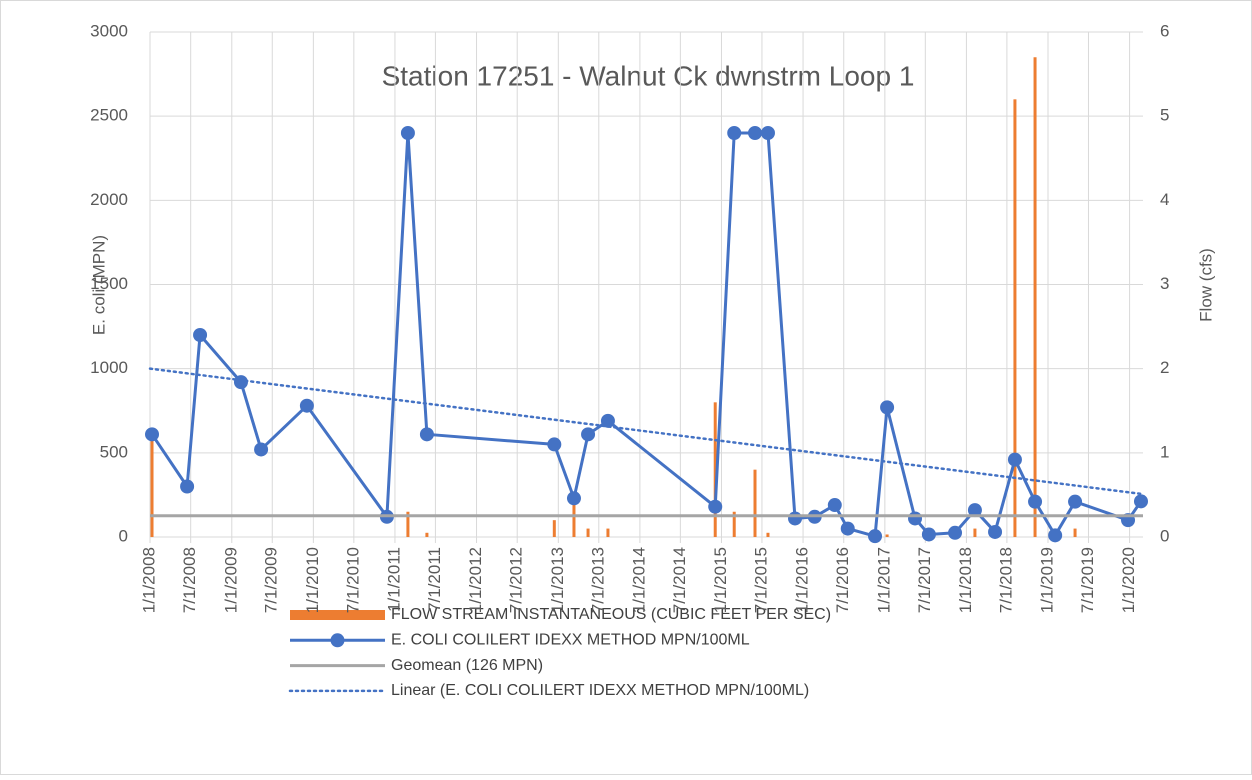 This screenshot has width=1252, height=780. What do you see at coordinates (109, 367) in the screenshot?
I see `y-tick-label: 1000` at bounding box center [109, 367].